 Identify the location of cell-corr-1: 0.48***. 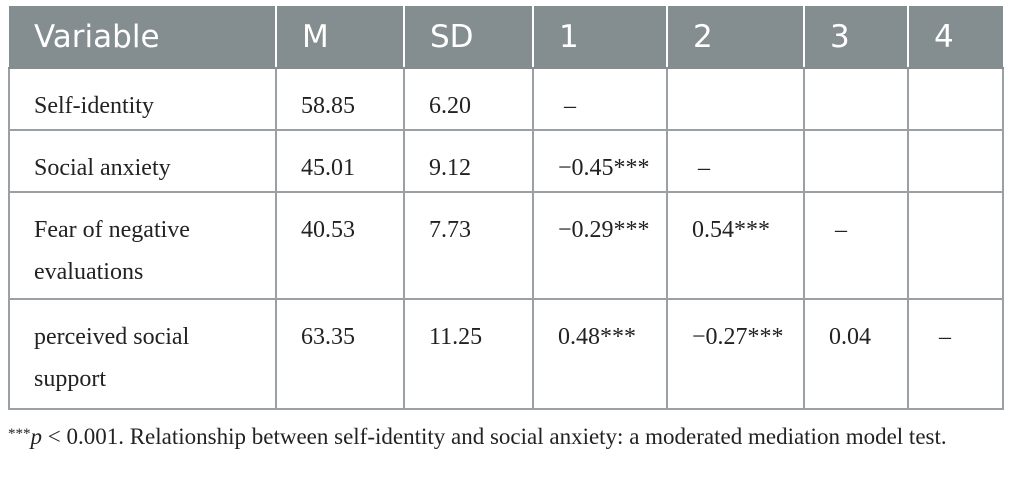
(600, 354).